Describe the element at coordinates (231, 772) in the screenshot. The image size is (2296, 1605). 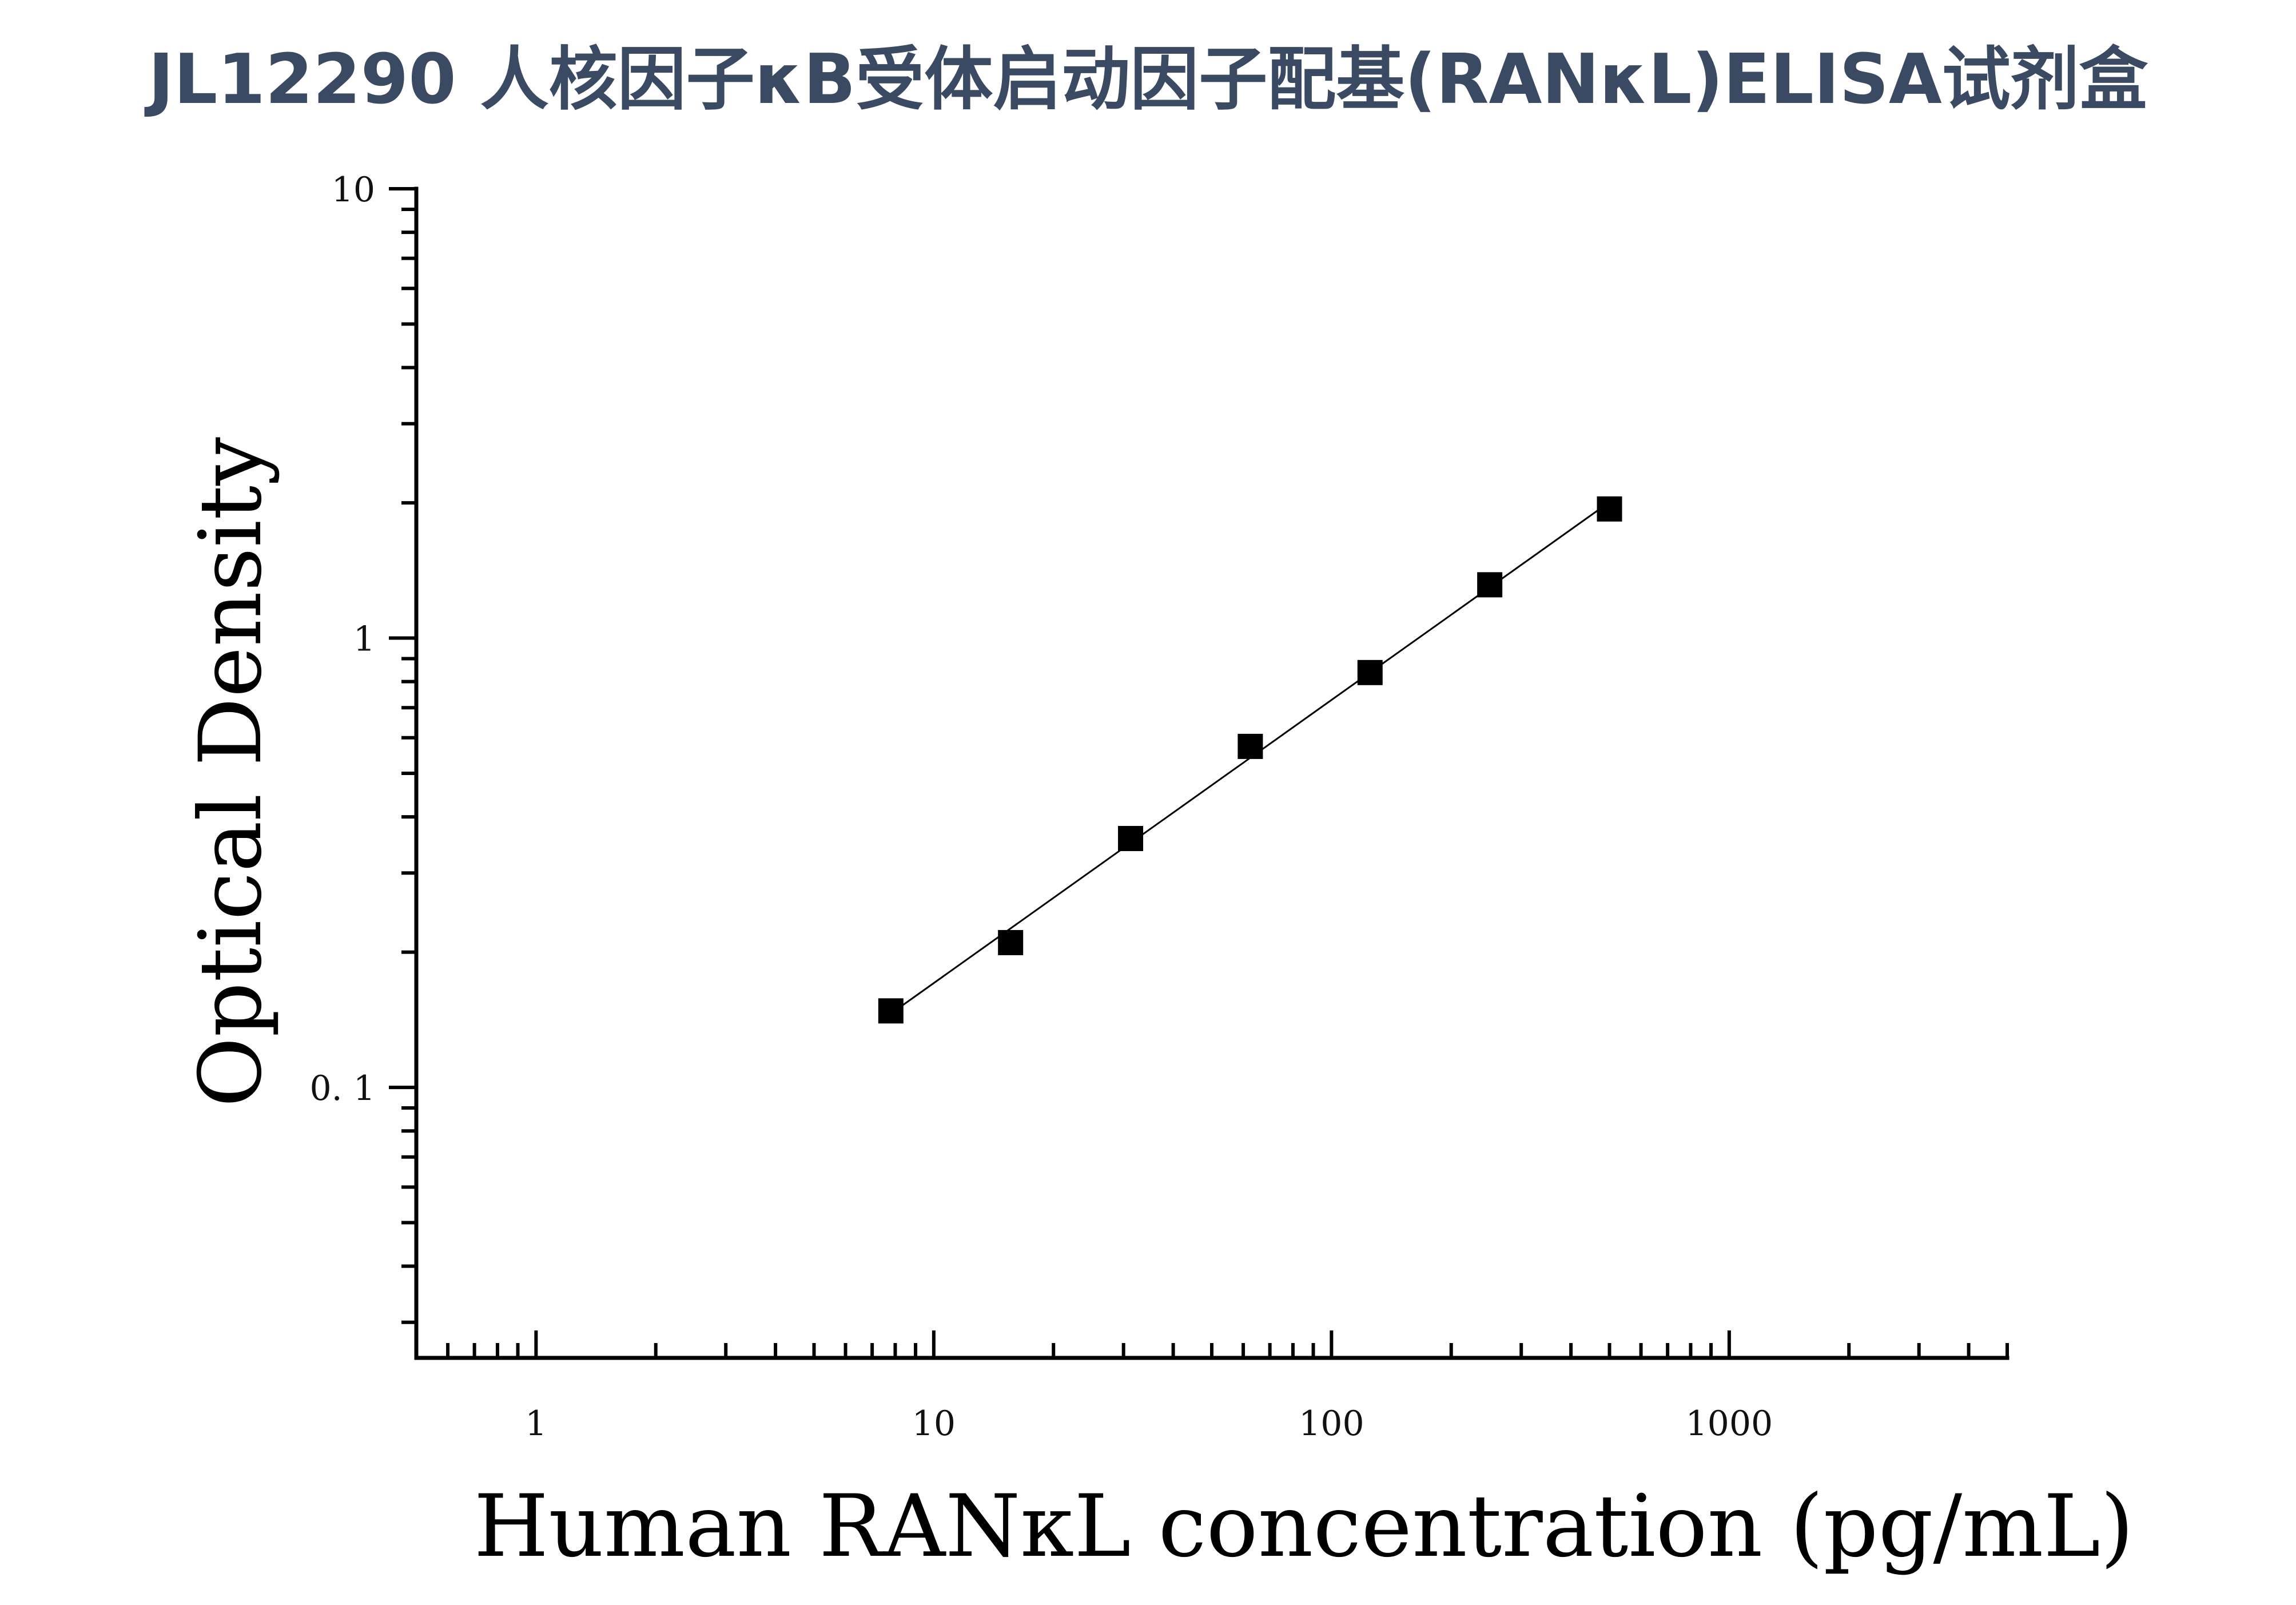
I see `y-axis-title: Optical Density` at that location.